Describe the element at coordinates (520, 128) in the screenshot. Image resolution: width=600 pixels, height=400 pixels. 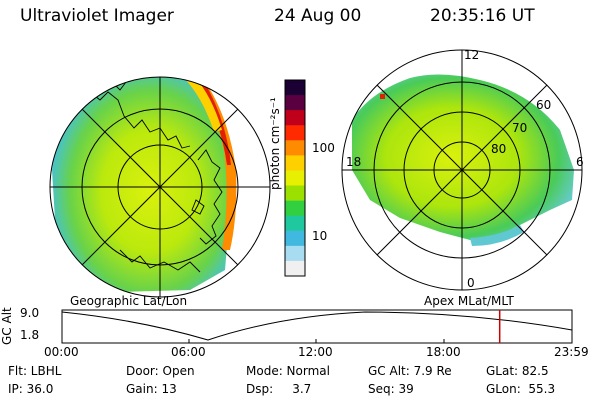
I see `mlat-label-70: 70` at that location.